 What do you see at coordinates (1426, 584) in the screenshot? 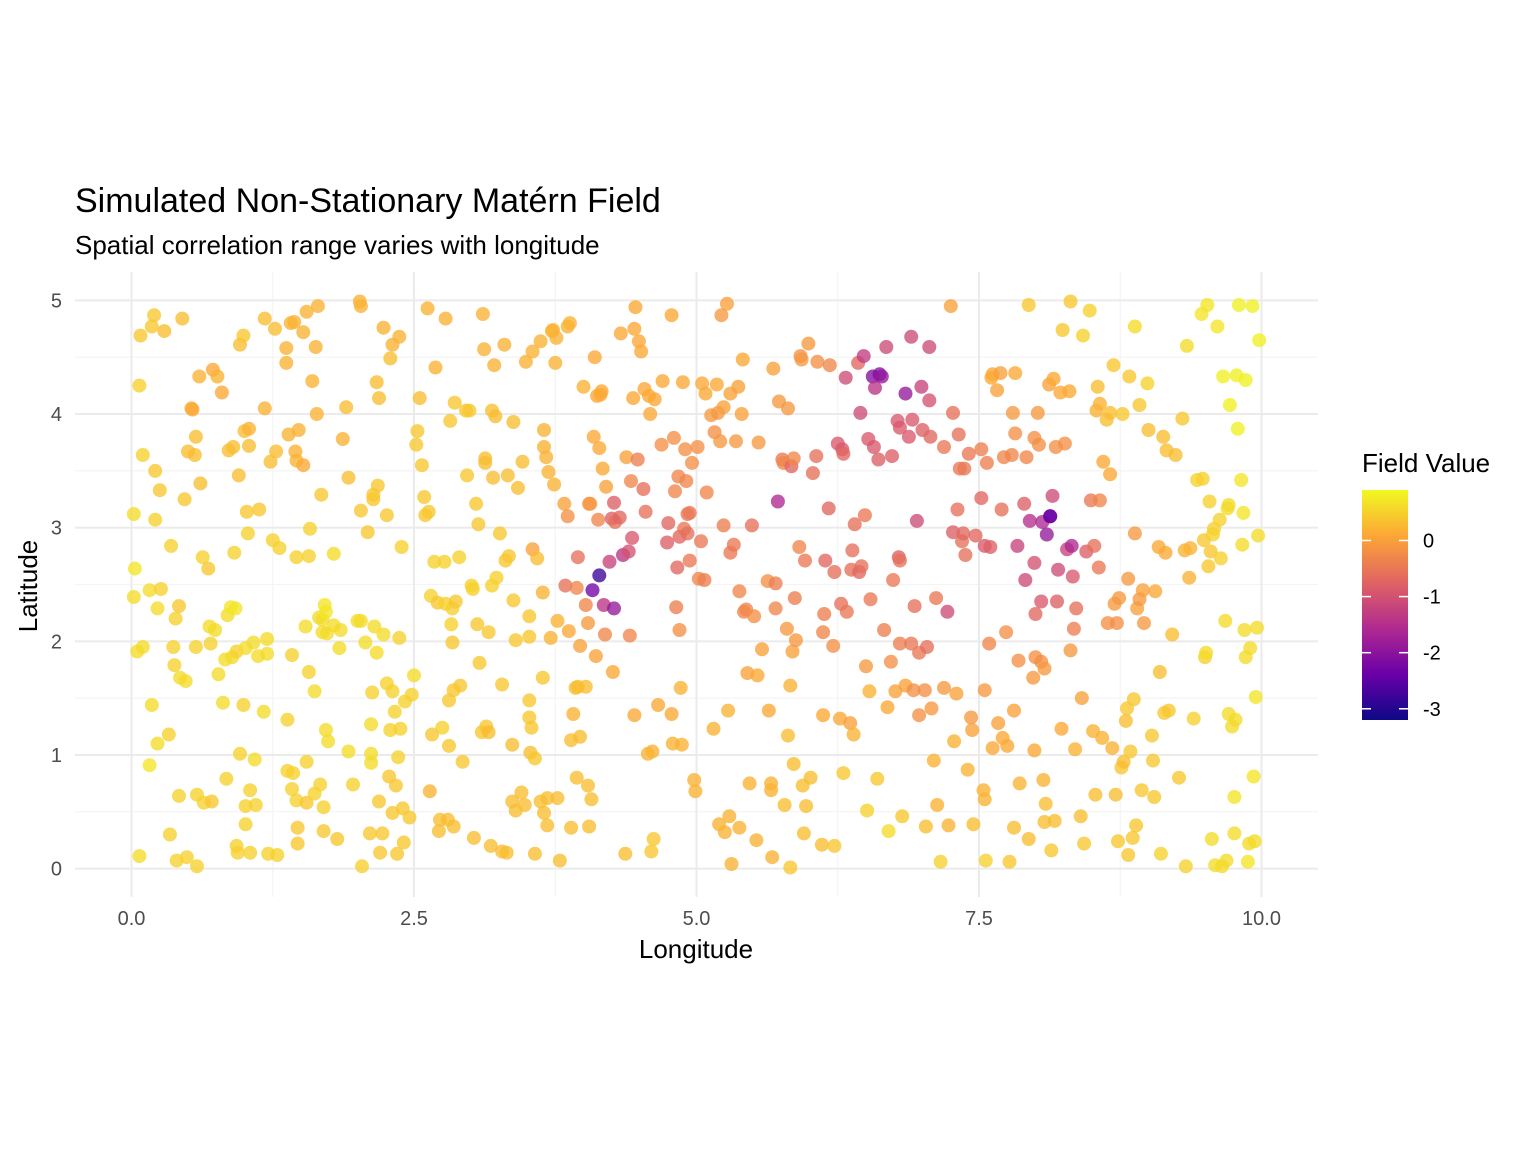
I see `color-legend: Field Value 0 -1 -2 -3` at bounding box center [1426, 584].